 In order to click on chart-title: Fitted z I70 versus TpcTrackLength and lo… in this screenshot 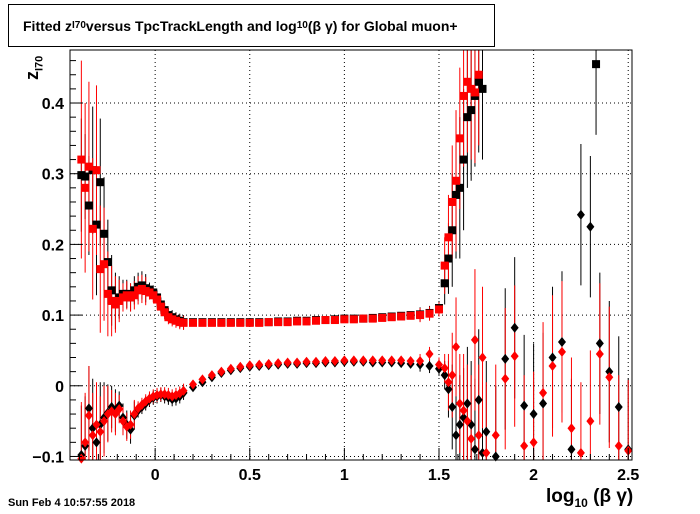, I will do `click(251, 25)`.